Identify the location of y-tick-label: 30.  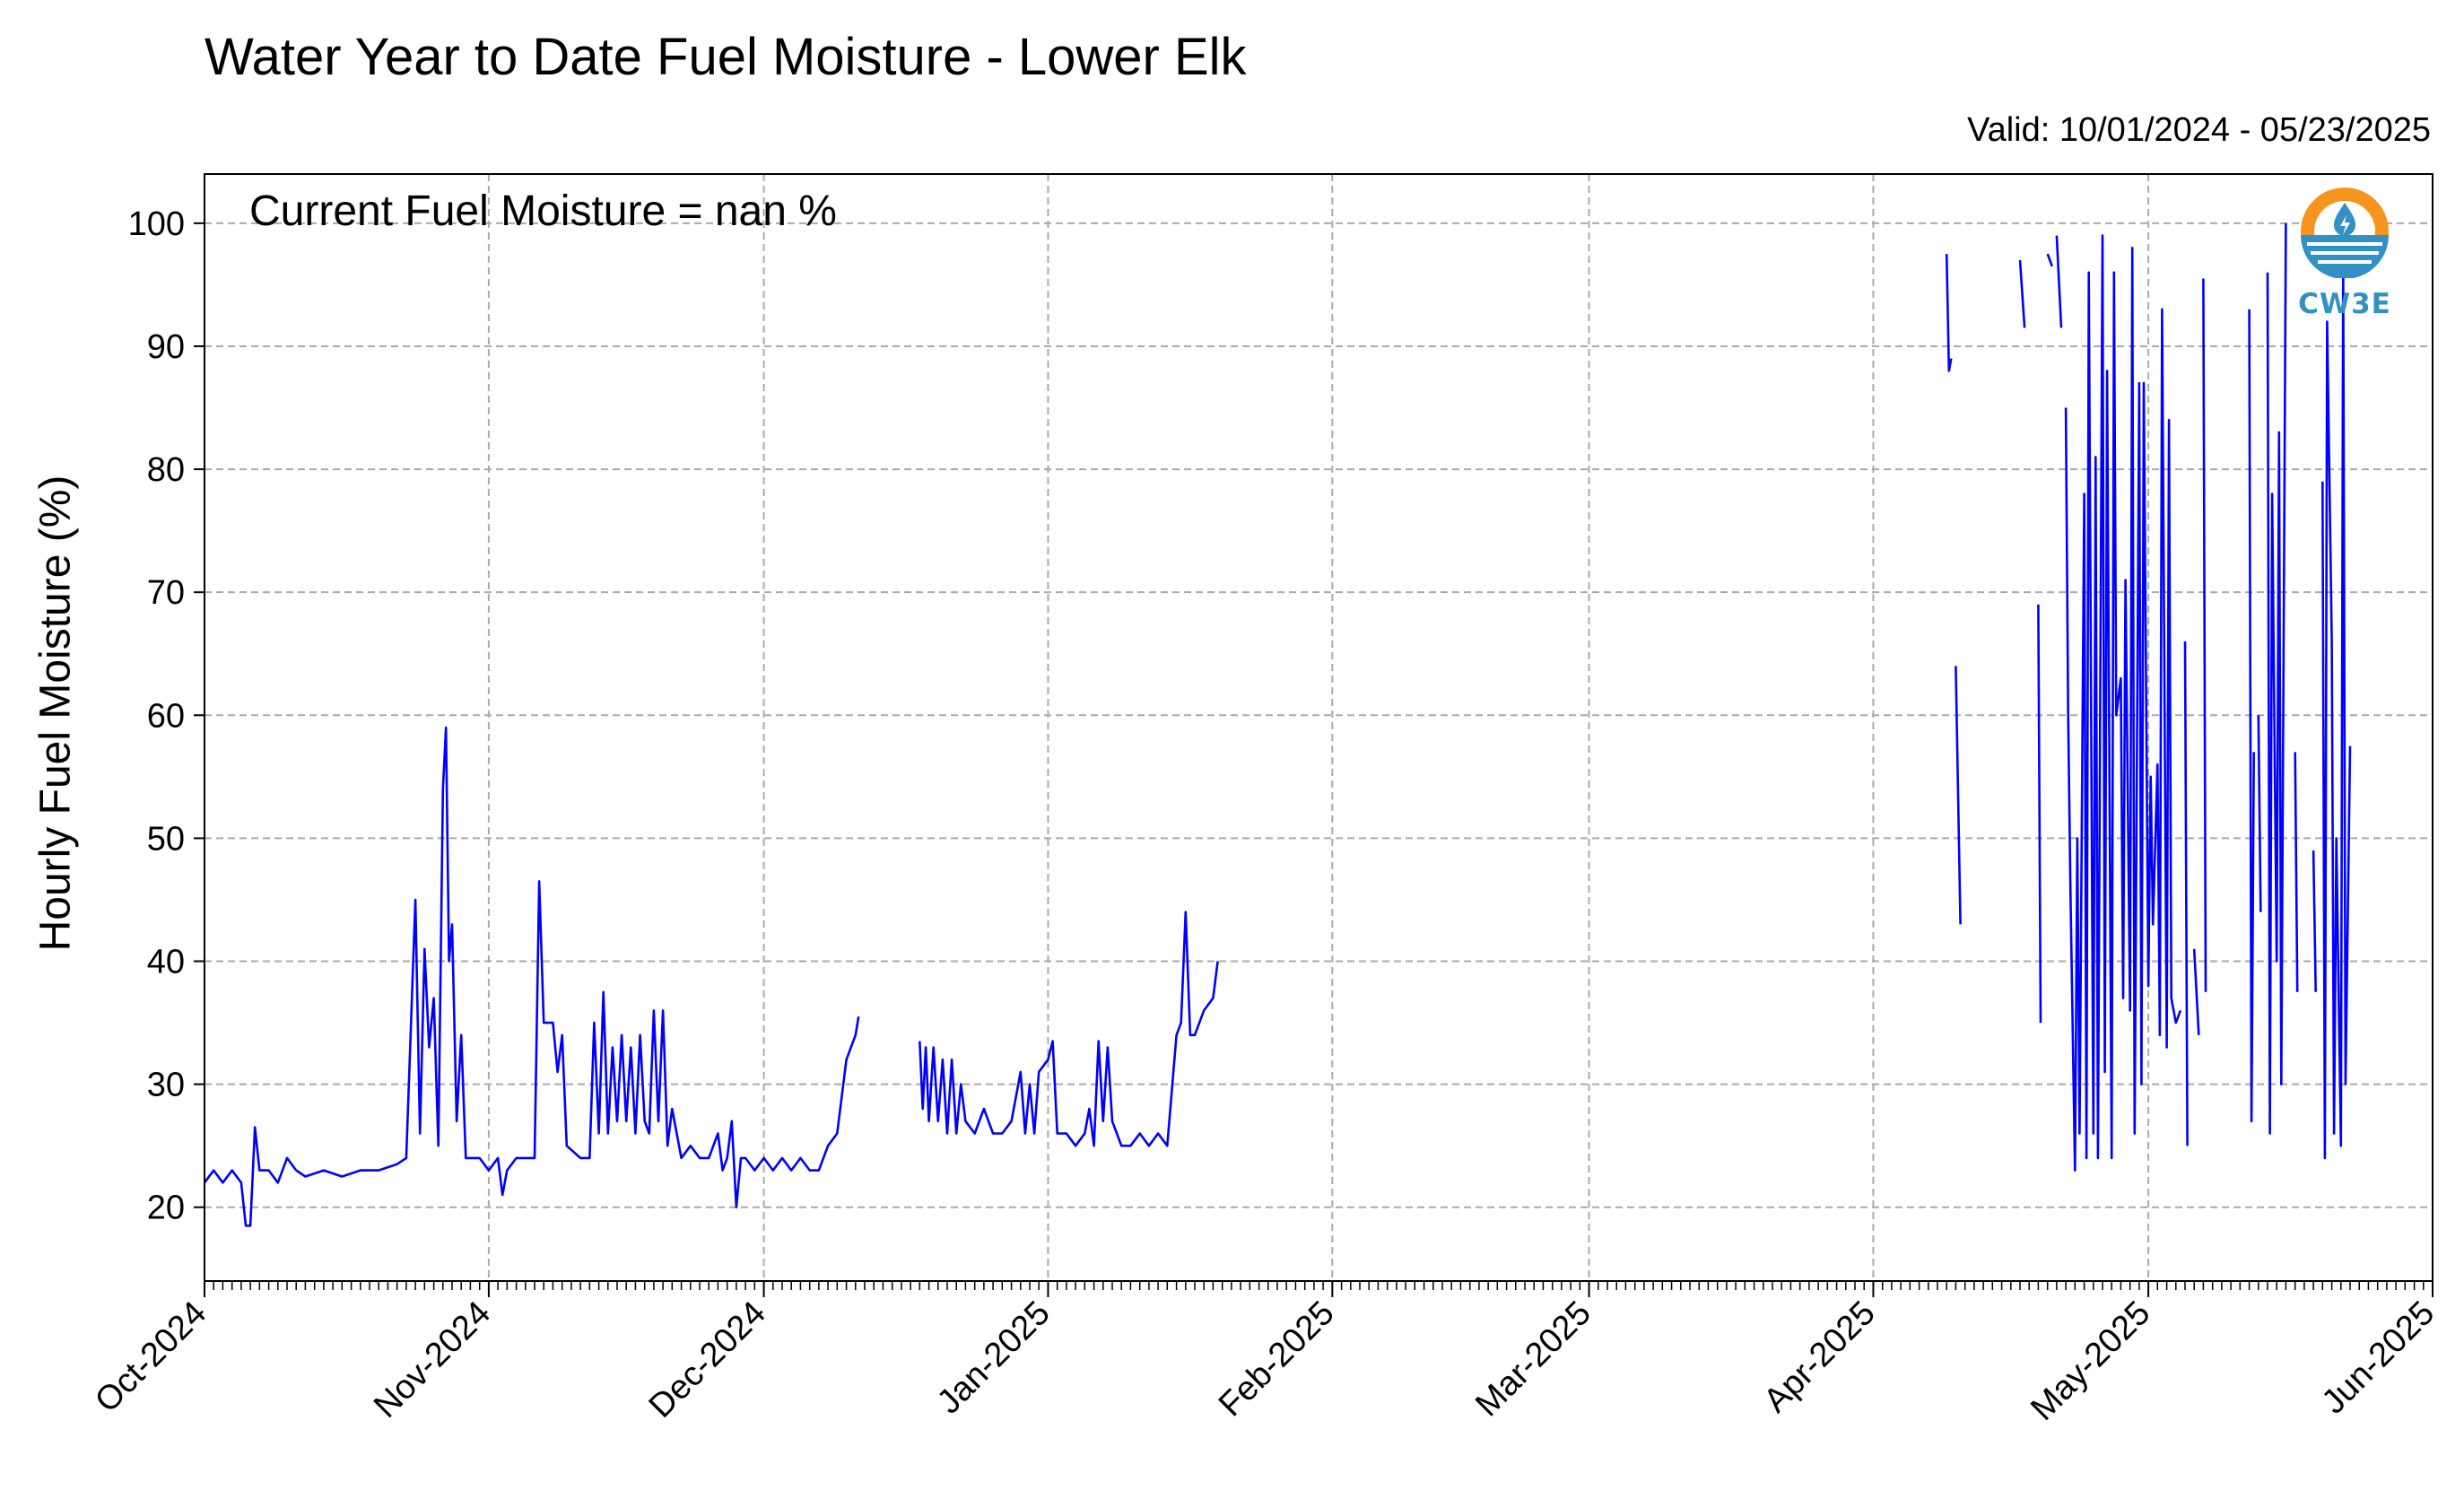
(166, 1085).